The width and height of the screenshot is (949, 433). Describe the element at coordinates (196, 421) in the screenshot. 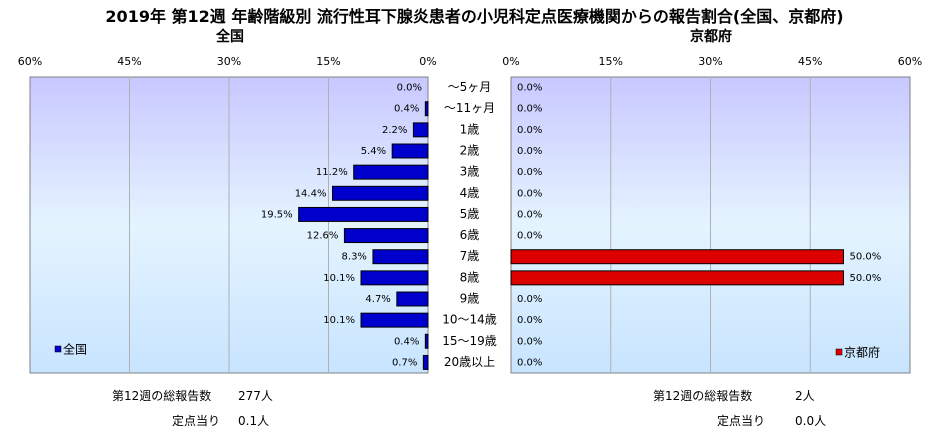

I see `national-per-site-label: 定点当り` at that location.